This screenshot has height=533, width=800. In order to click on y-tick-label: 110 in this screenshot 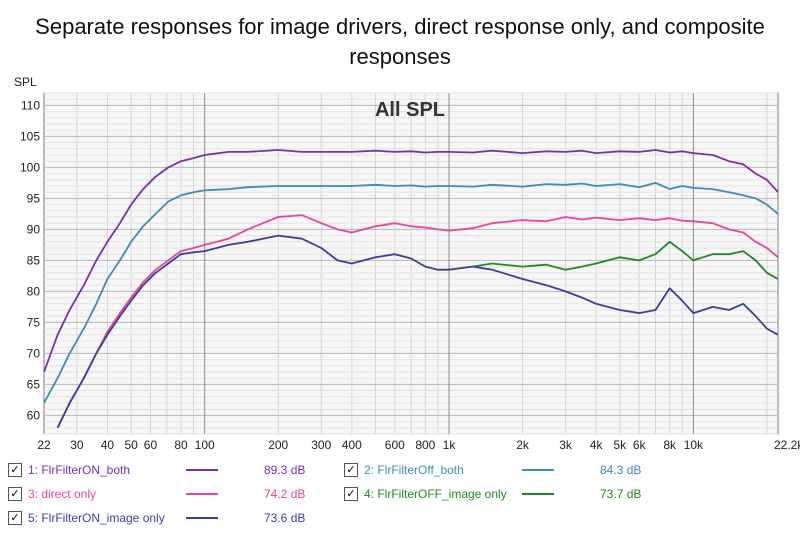, I will do `click(30, 105)`.